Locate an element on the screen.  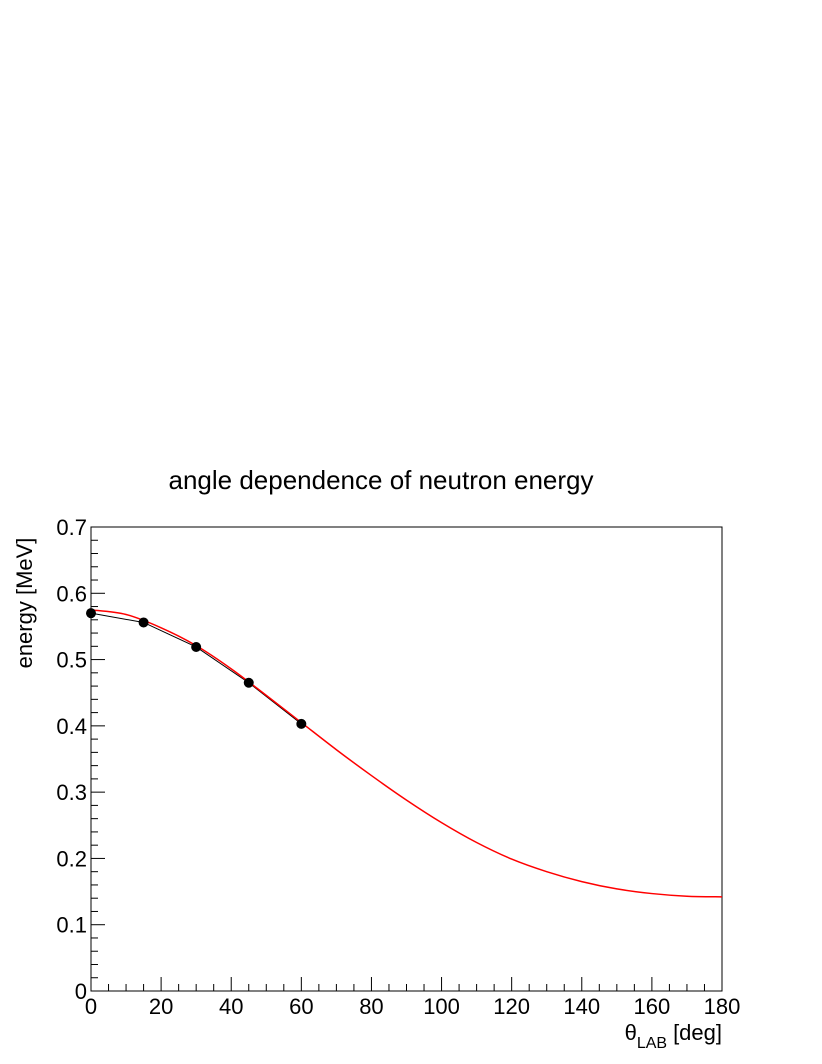
series-0-line is located at coordinates (196, 668).